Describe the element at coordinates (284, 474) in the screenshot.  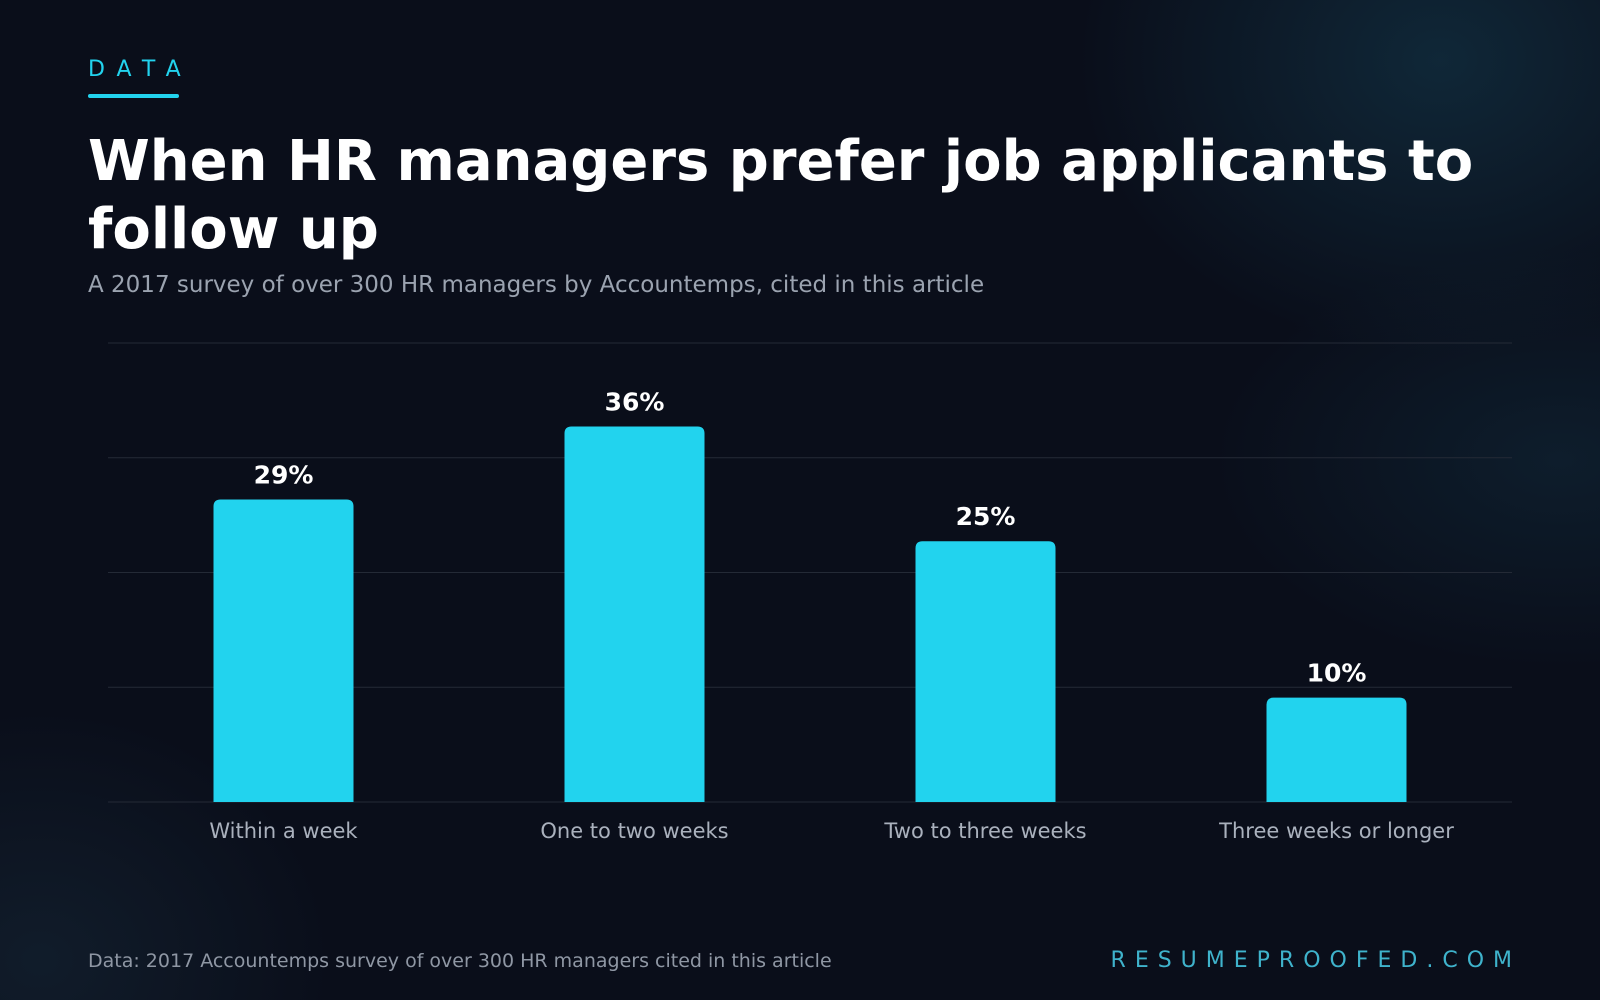
I see `bar-value-label: 29%` at that location.